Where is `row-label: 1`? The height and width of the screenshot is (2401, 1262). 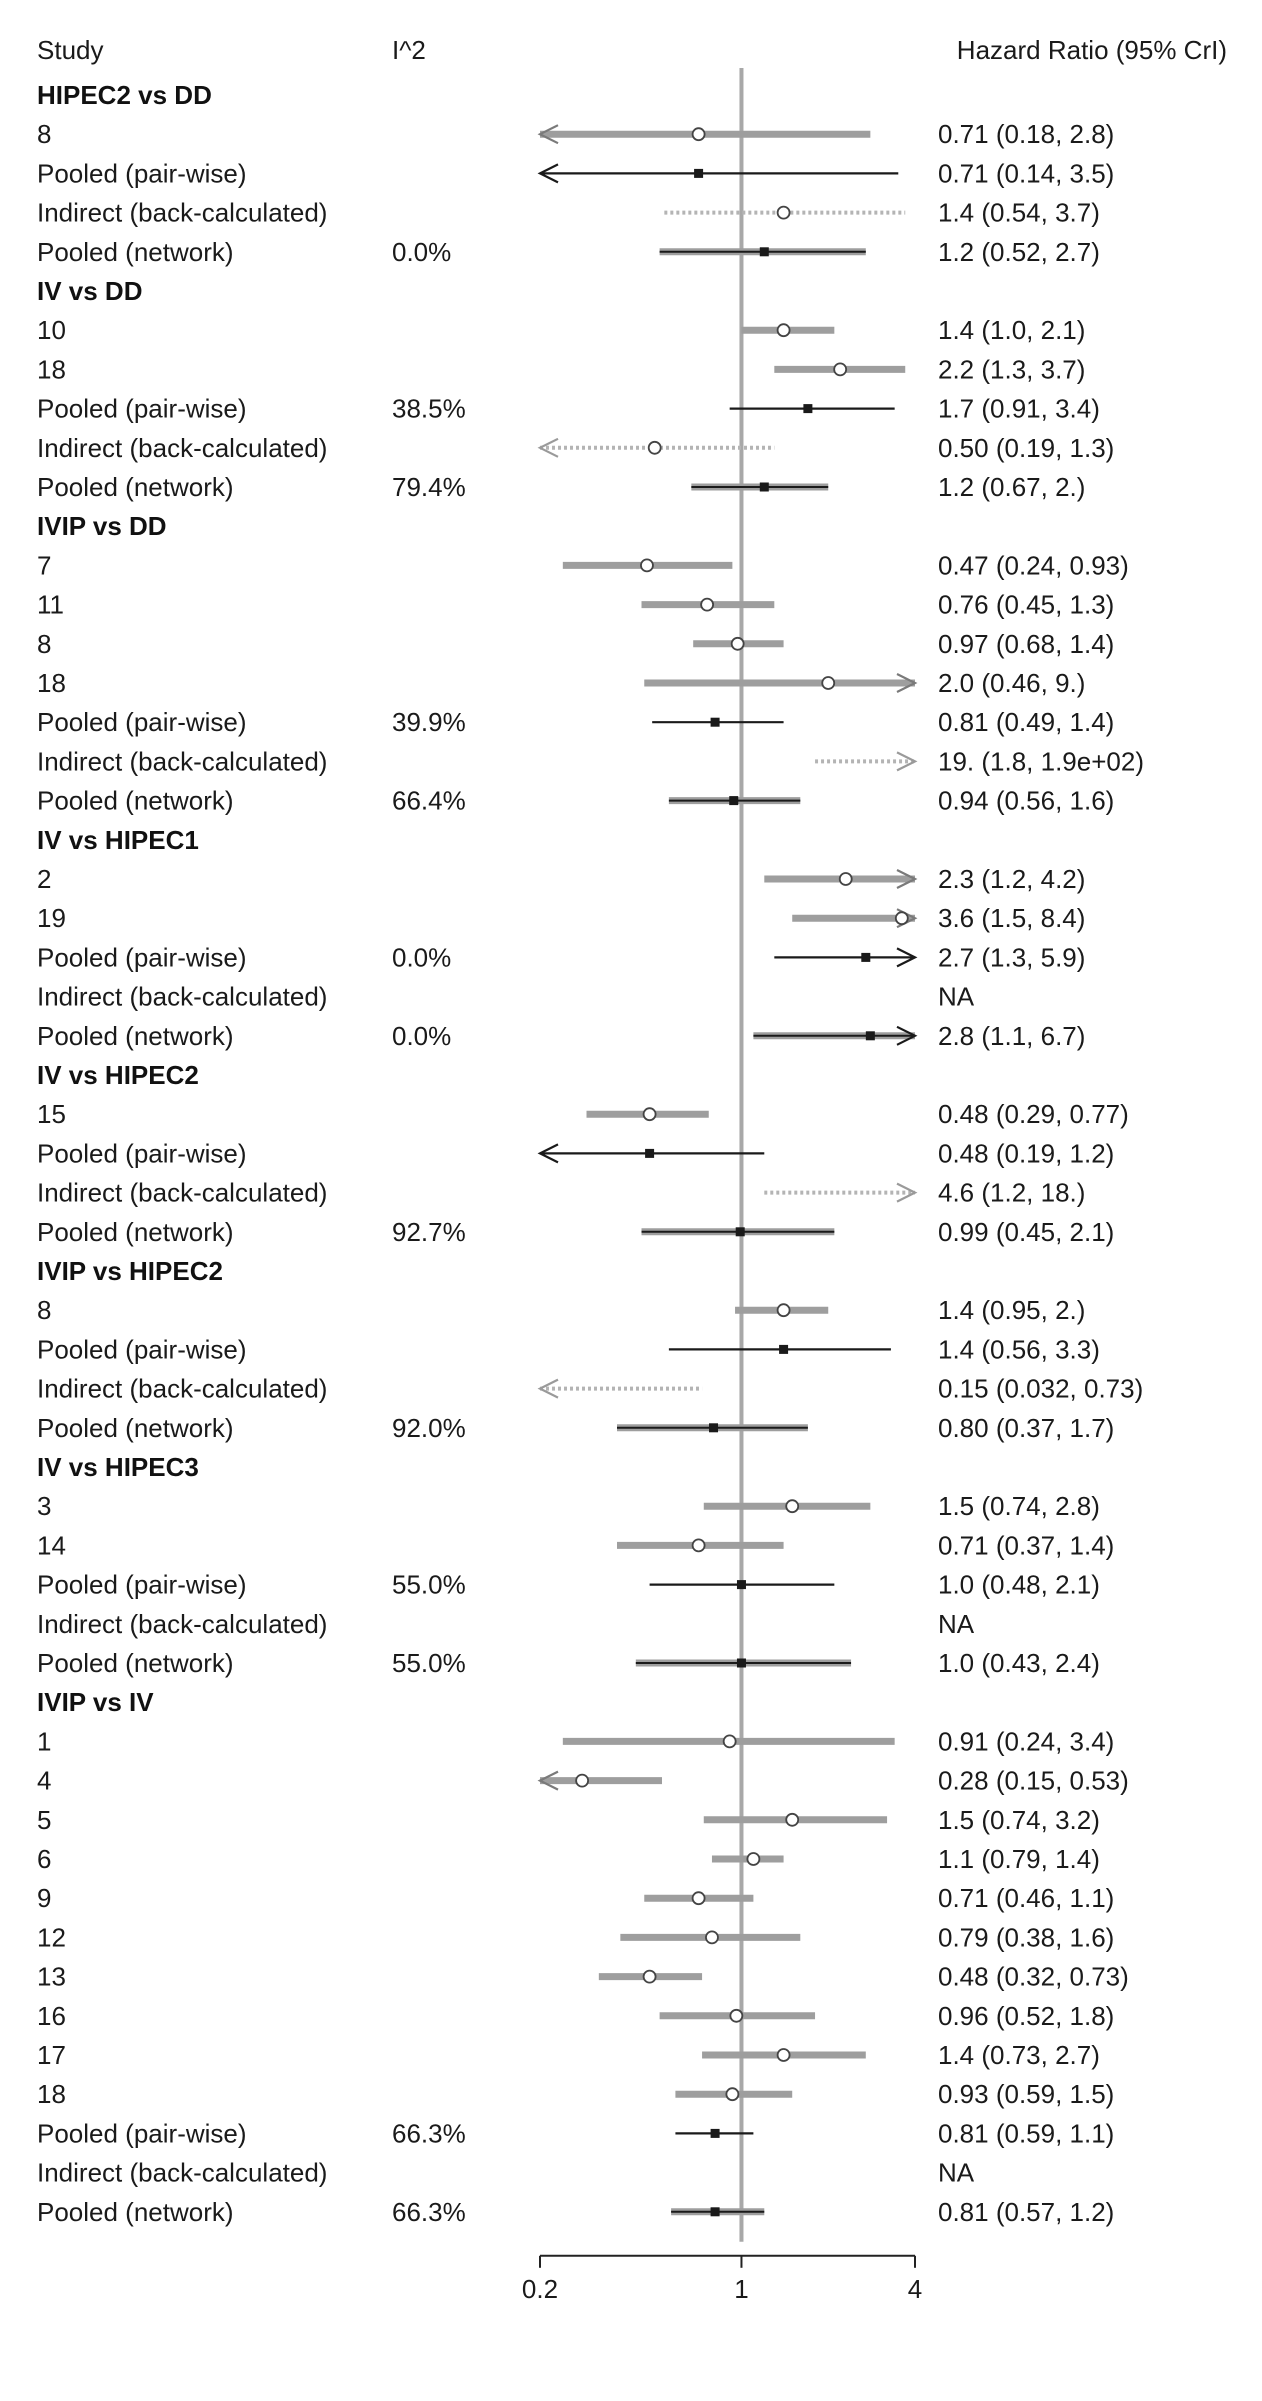 row-label: 1 is located at coordinates (44, 1741).